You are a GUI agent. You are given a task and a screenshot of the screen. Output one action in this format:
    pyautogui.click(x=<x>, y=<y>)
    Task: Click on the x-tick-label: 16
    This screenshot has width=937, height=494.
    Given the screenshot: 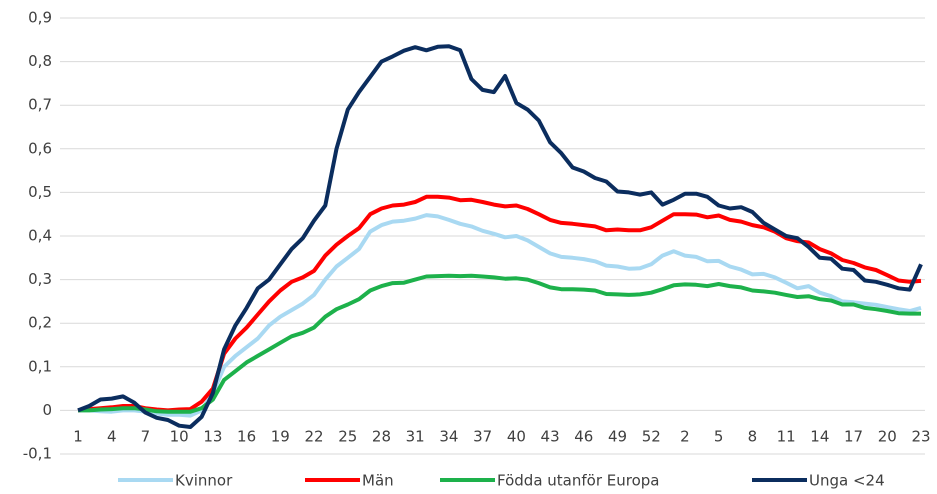 What is the action you would take?
    pyautogui.click(x=246, y=437)
    